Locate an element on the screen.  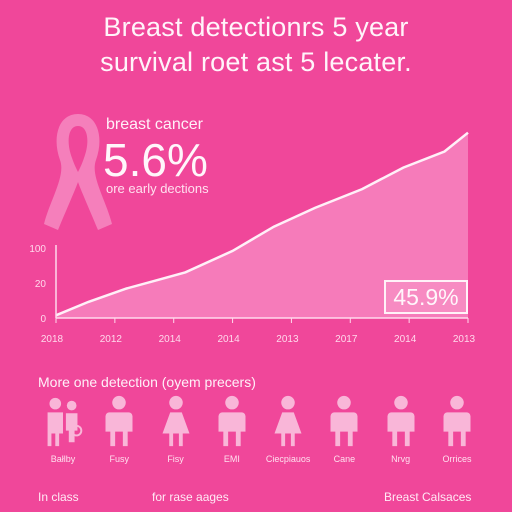
person-item: EMI is located at coordinates (232, 434).